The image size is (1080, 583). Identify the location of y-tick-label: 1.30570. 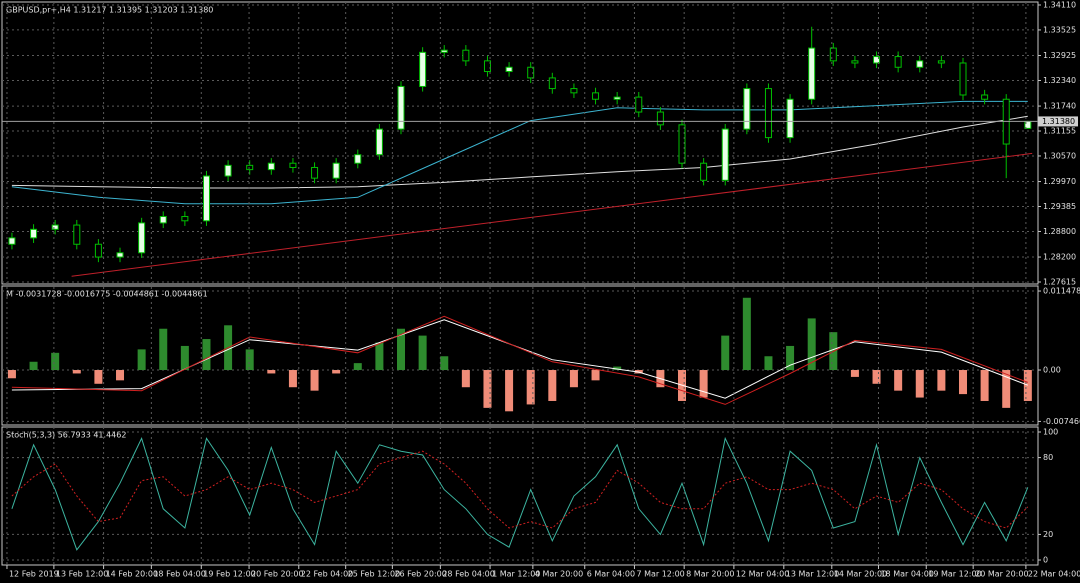
(1059, 155).